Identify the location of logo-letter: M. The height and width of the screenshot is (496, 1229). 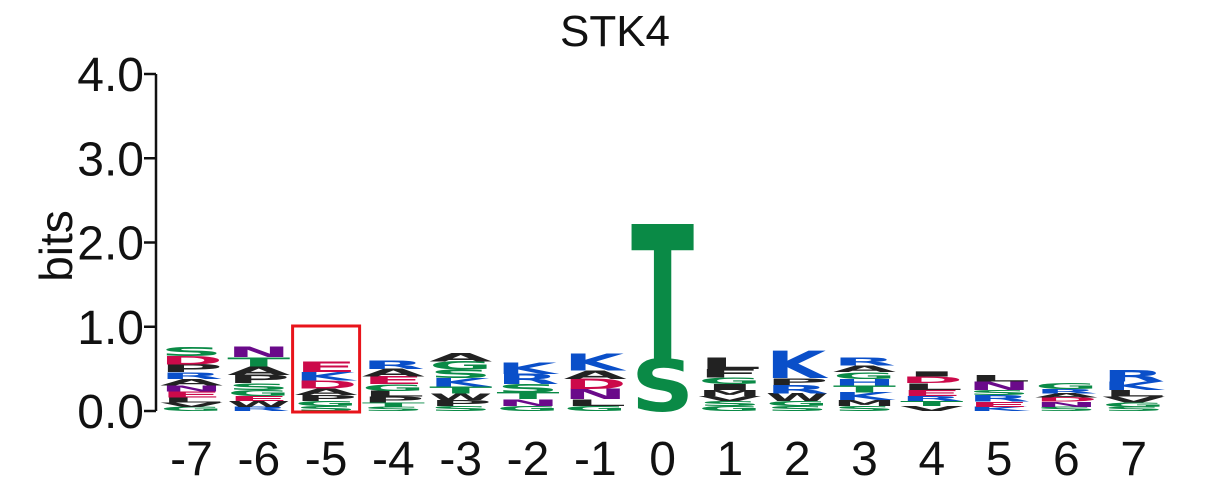
(864, 403).